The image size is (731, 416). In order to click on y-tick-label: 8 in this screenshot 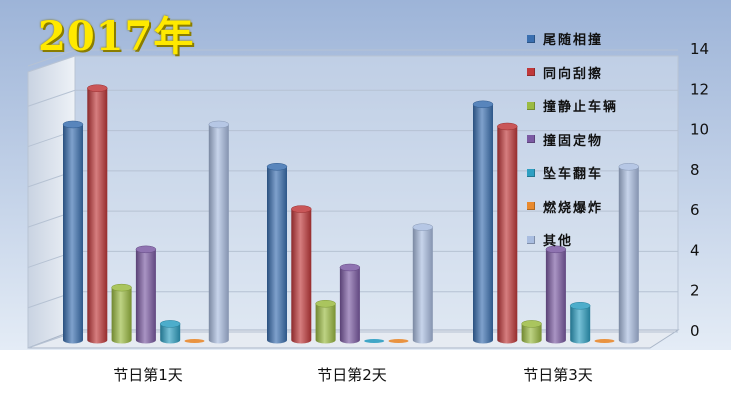, I will do `click(695, 170)`.